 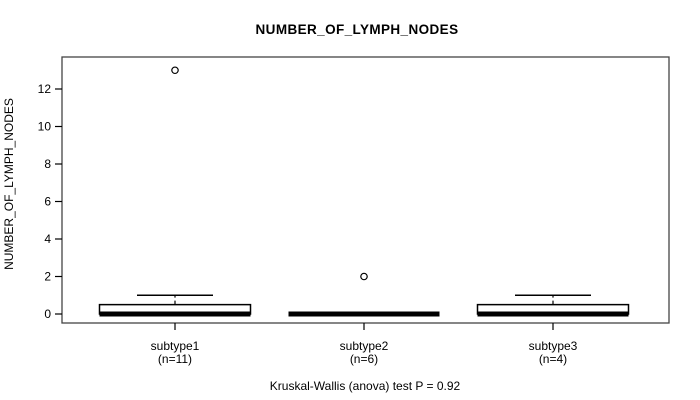 What do you see at coordinates (47, 239) in the screenshot?
I see `y-tick-label: 4` at bounding box center [47, 239].